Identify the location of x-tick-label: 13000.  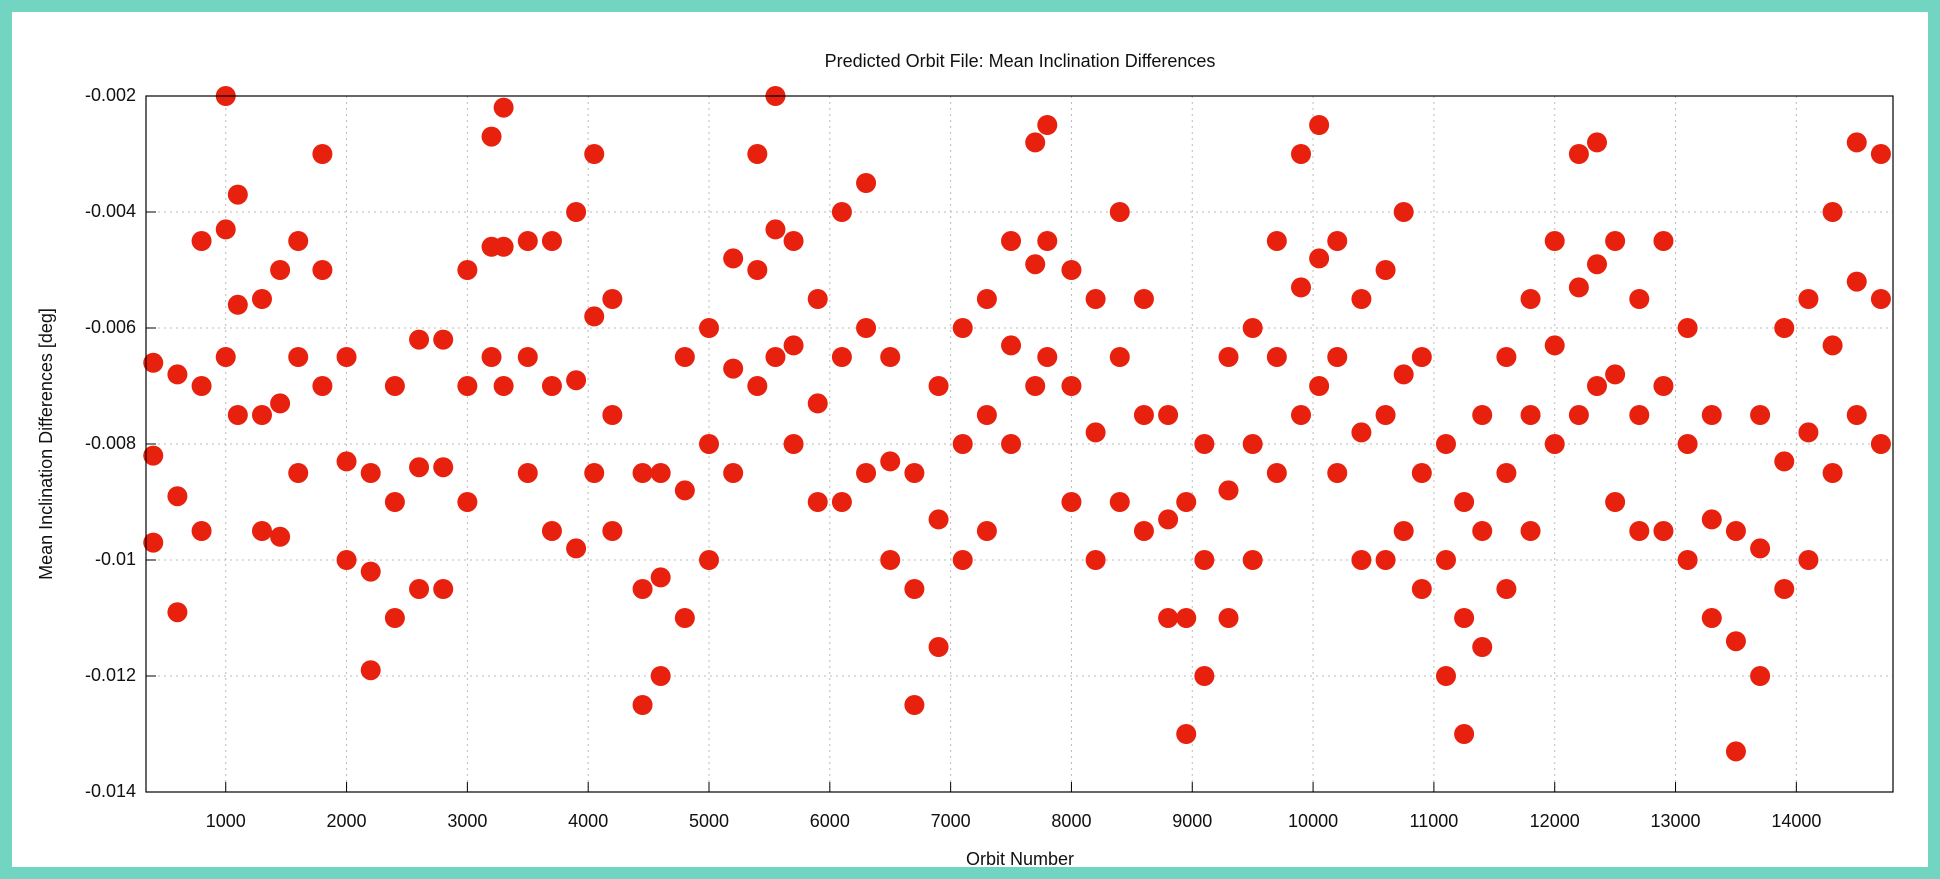
(1675, 821).